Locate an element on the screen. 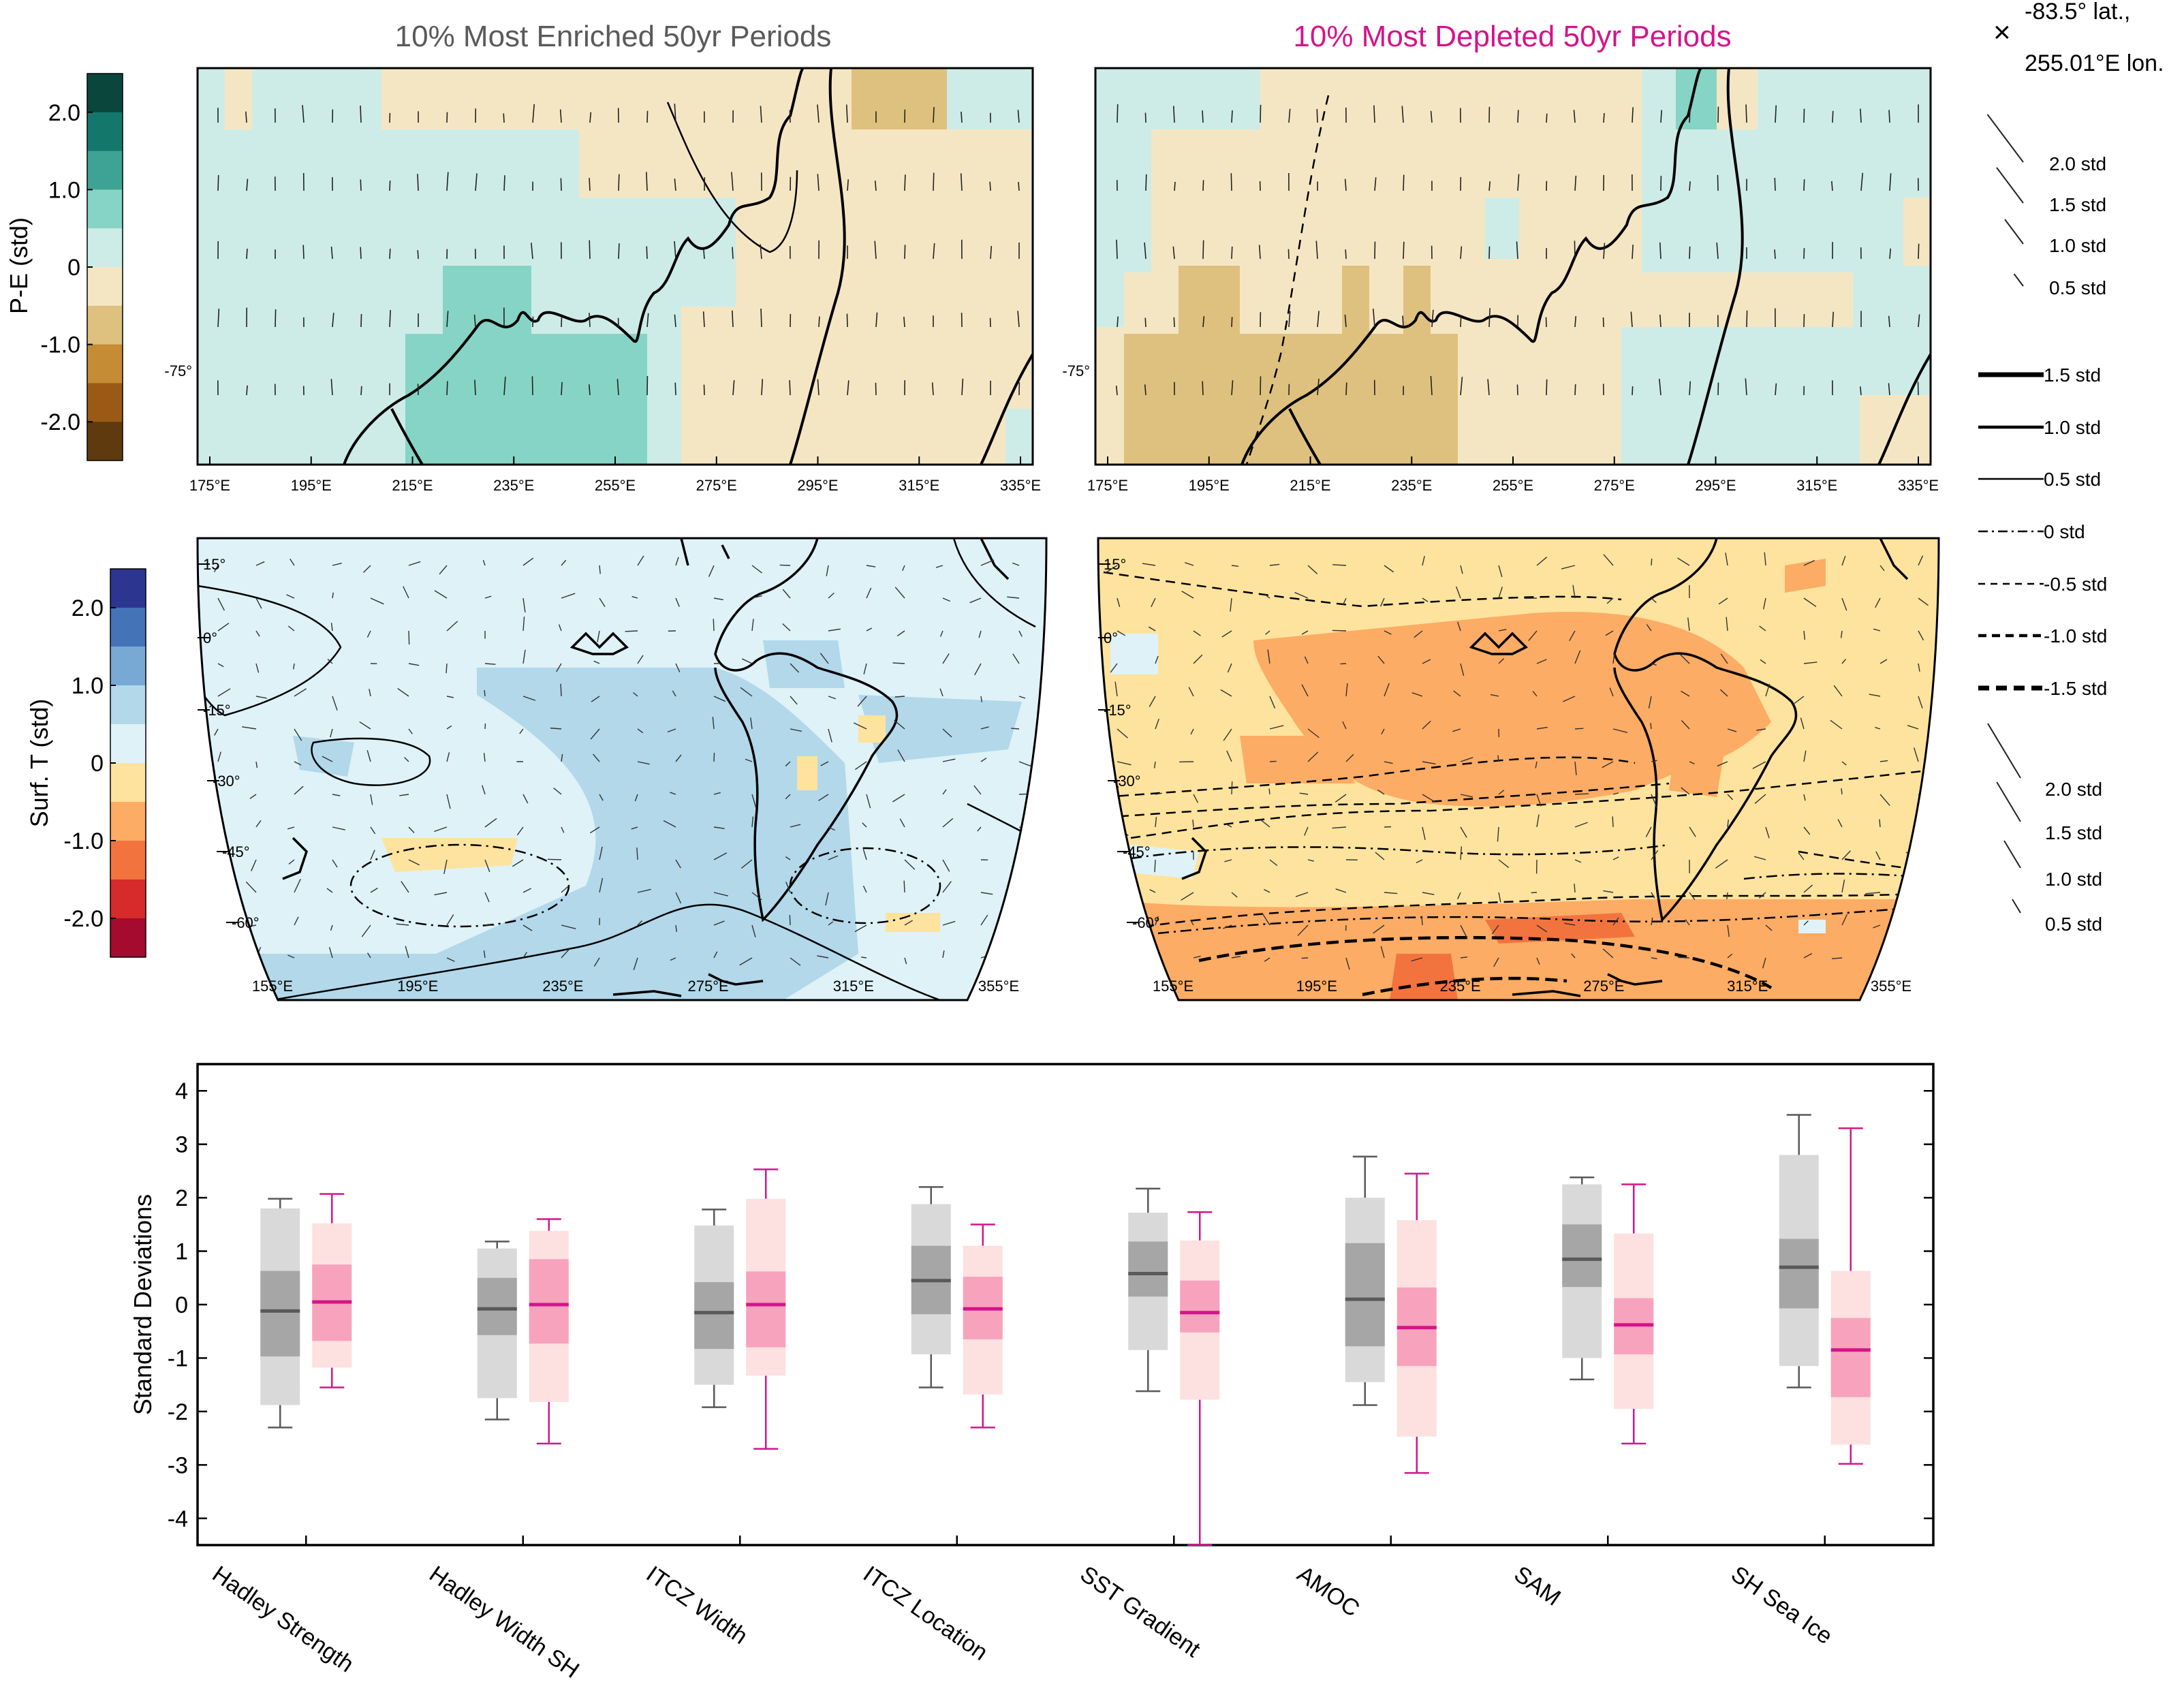  box-enriched is located at coordinates (714, 1308).